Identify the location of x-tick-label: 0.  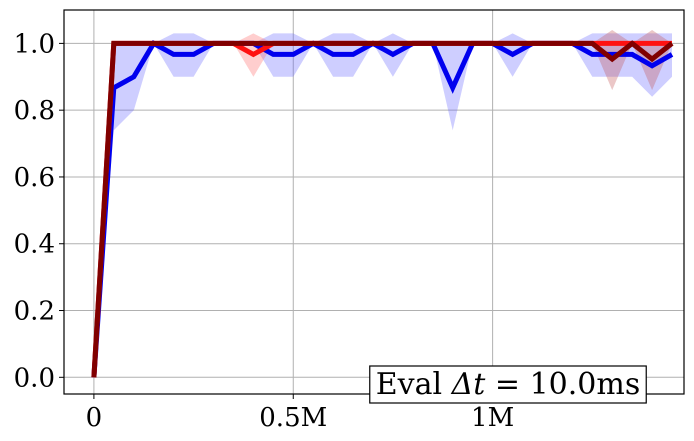
(94, 418).